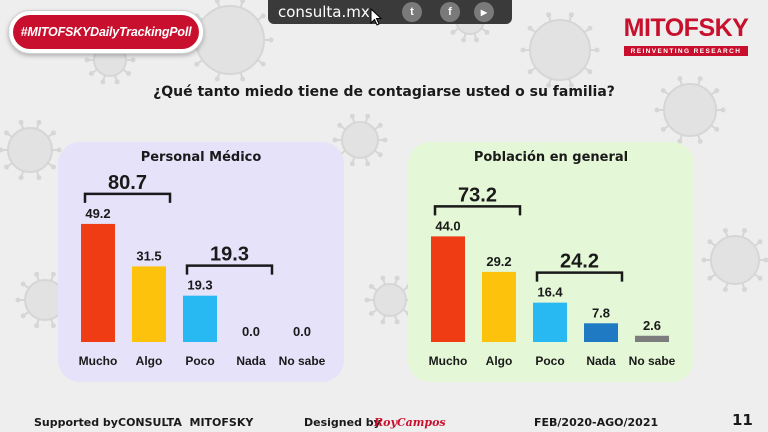  I want to click on value-label: 2.6, so click(652, 325).